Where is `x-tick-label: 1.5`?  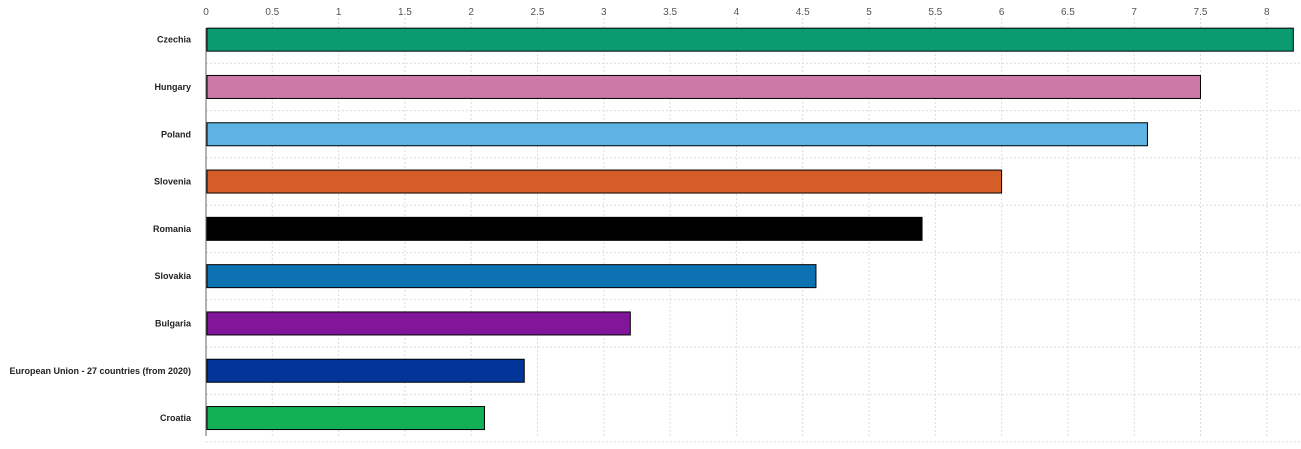
x-tick-label: 1.5 is located at coordinates (405, 12).